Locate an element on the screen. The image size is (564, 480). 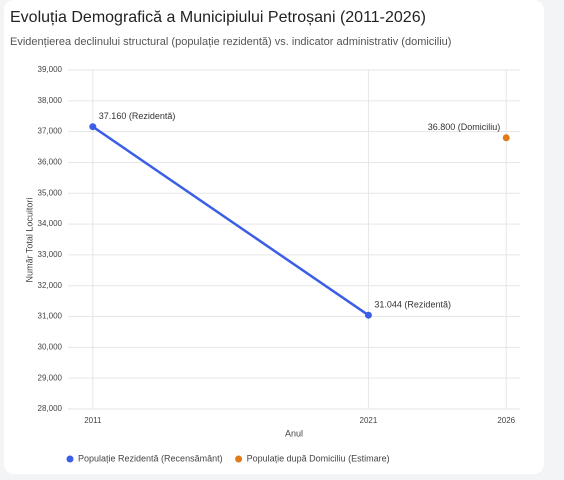
y-axis-label: Număr Total Locuitori is located at coordinates (29, 240).